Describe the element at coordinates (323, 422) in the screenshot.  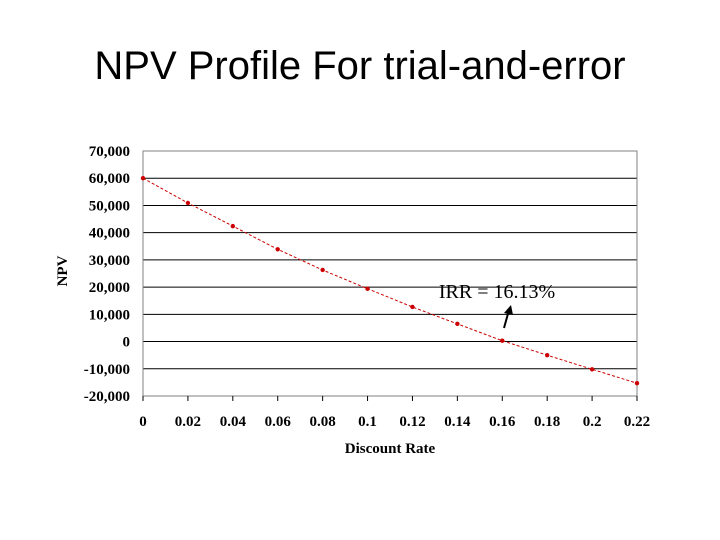
I see `x-tick-label: 0.08` at that location.